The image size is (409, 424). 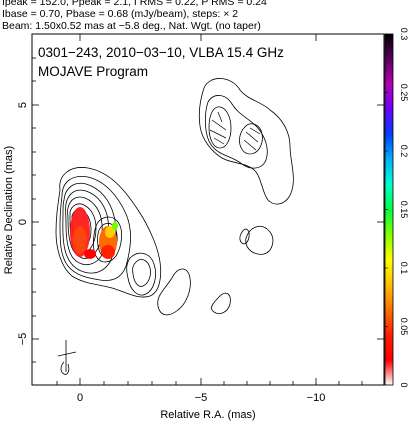 What do you see at coordinates (404, 384) in the screenshot?
I see `colorbar-tick-label: 0` at bounding box center [404, 384].